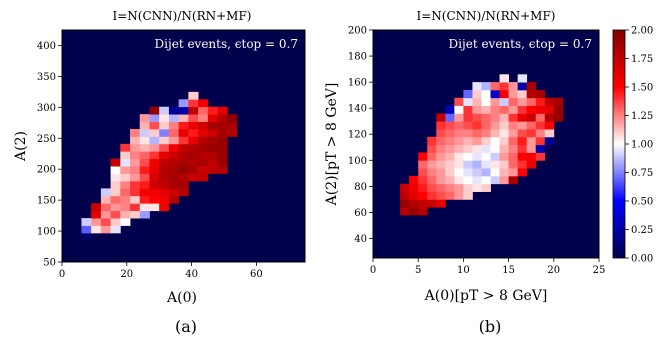 Image resolution: width=658 pixels, height=341 pixels. I want to click on panel-b-ytick-label: 60, so click(360, 213).